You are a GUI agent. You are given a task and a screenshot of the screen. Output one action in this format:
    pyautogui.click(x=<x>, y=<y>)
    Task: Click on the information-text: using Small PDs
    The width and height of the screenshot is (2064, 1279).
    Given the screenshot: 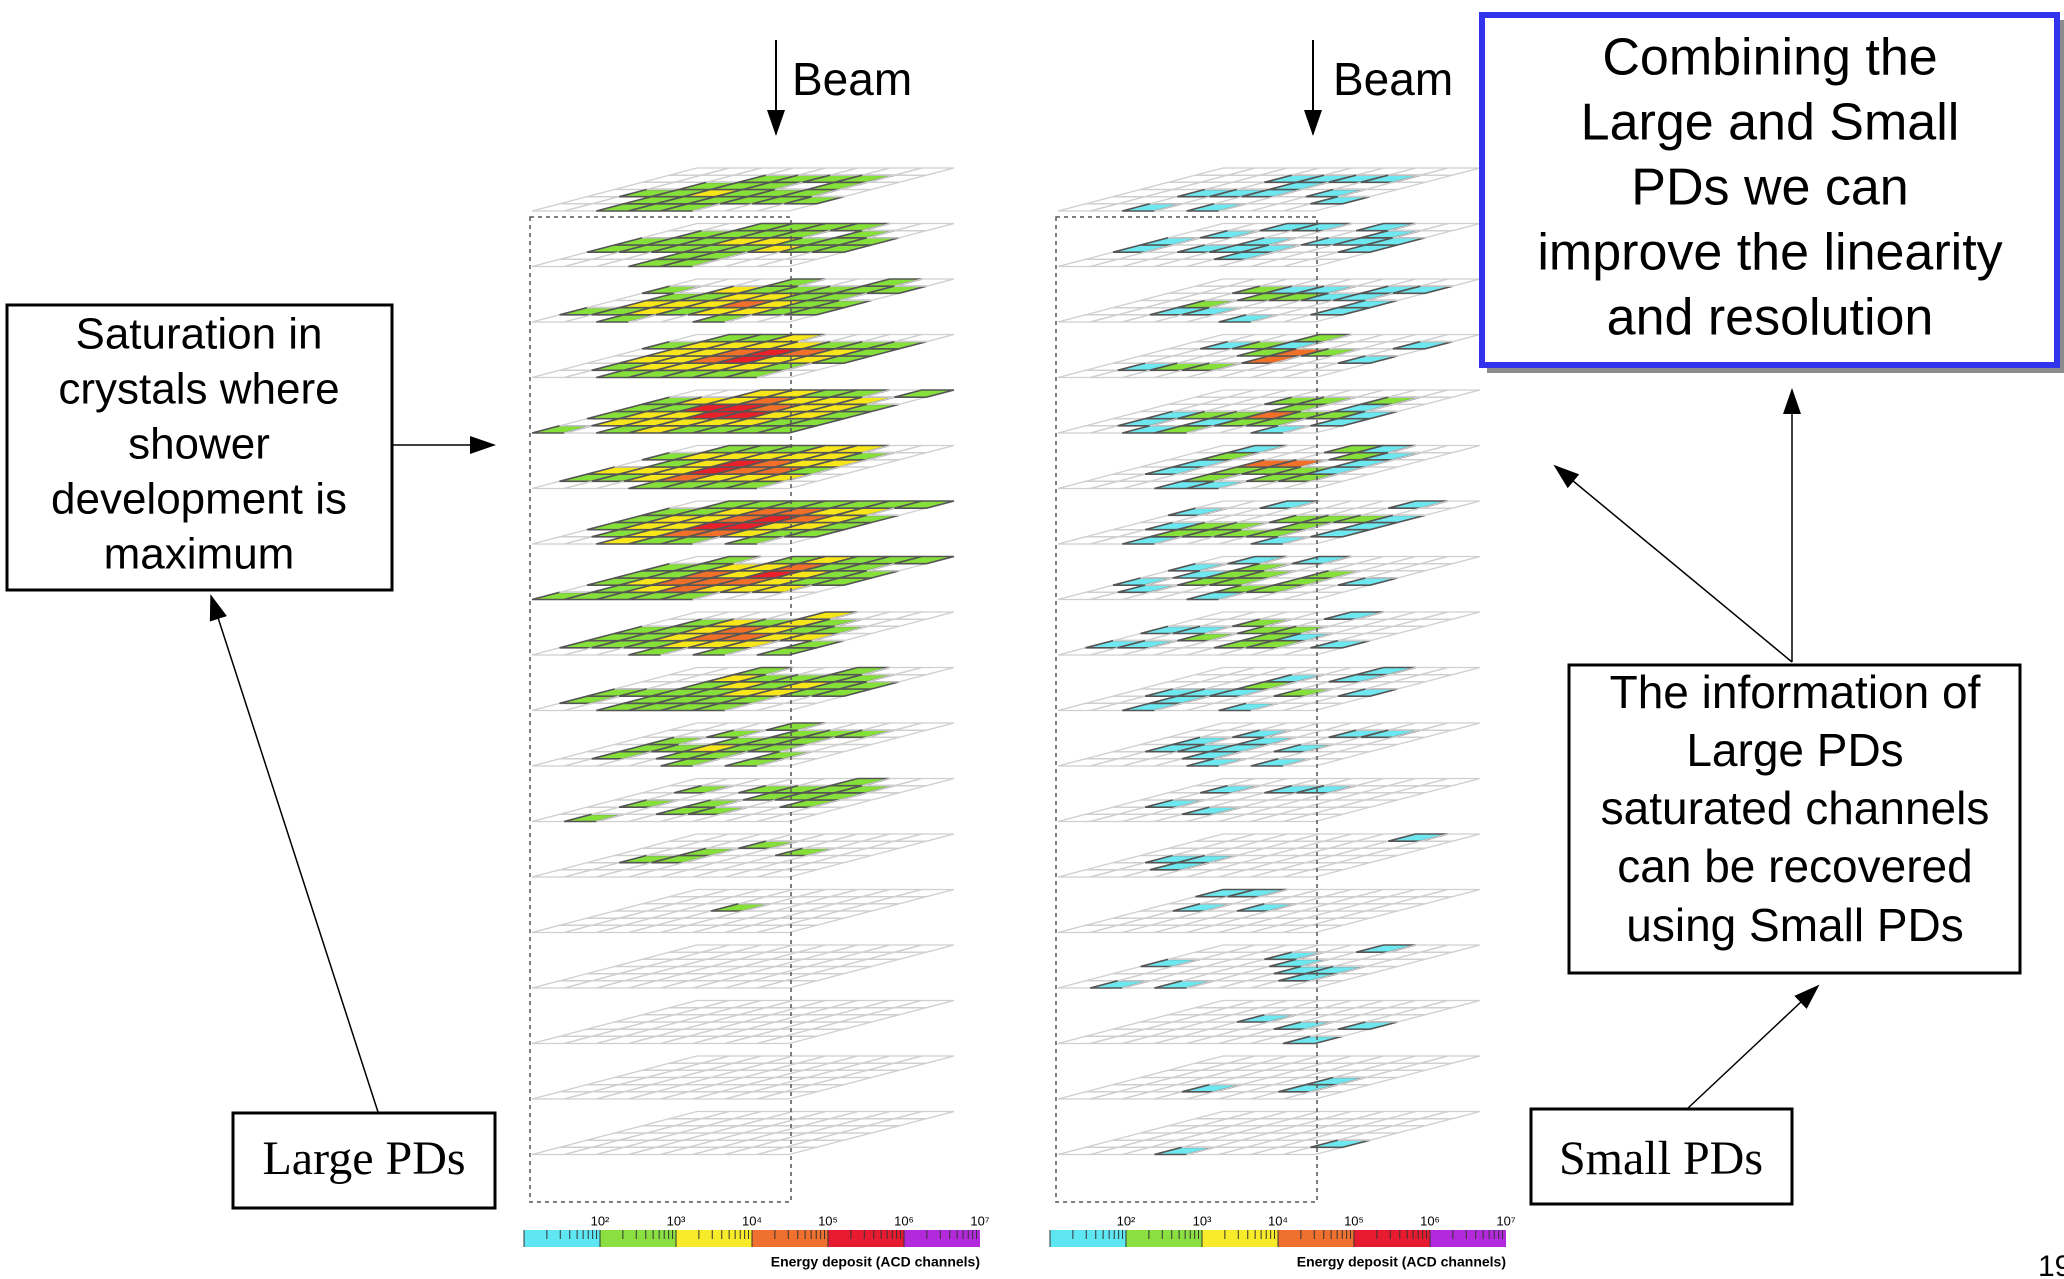 What is the action you would take?
    pyautogui.click(x=1794, y=925)
    